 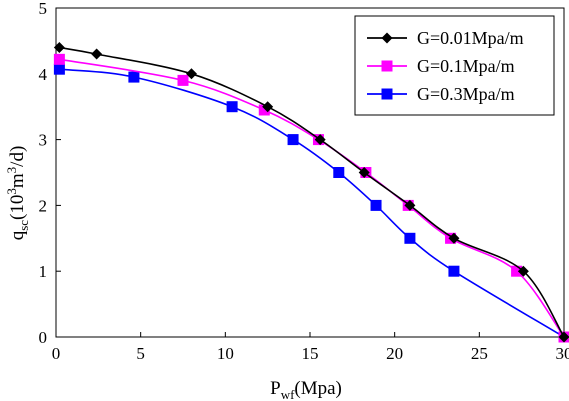 I want to click on x-axis-ticks: 0 5 10 15 20 25 30, so click(x=310, y=347).